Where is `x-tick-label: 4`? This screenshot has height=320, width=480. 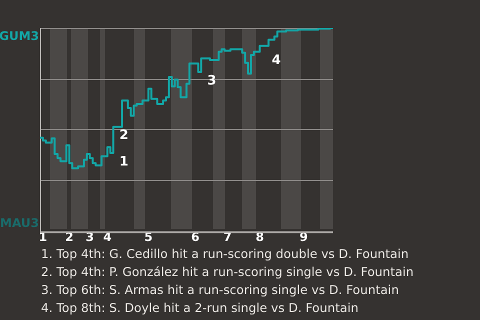
x-tick-label: 4 is located at coordinates (107, 237).